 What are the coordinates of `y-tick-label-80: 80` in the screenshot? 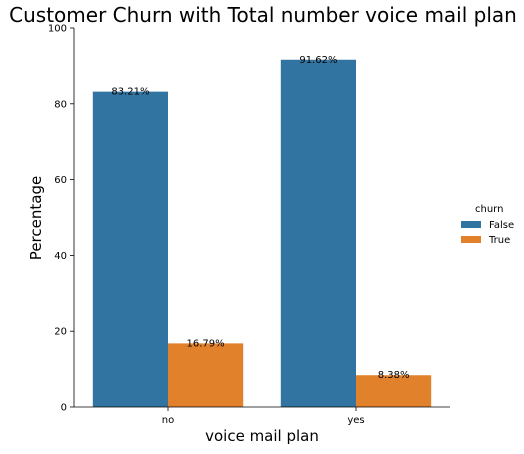 It's located at (60, 104).